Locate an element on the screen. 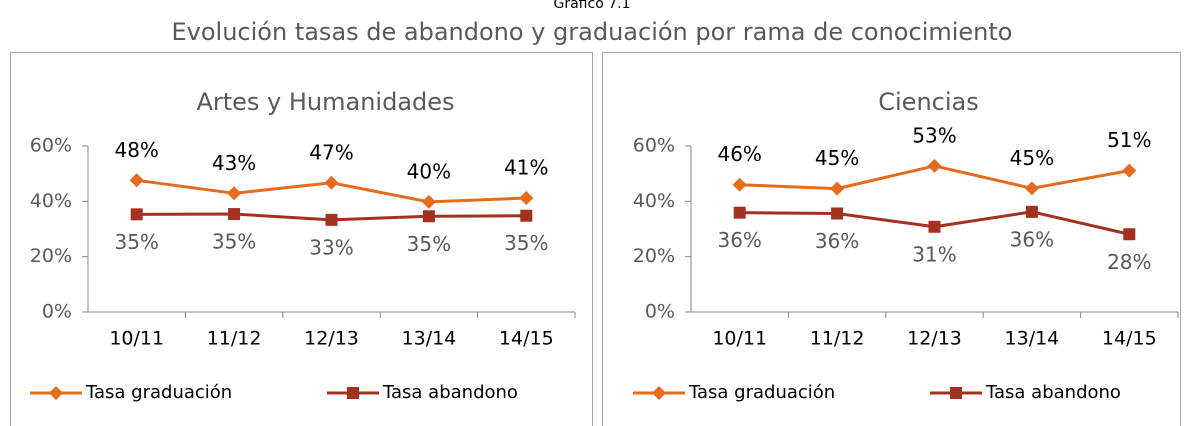 The width and height of the screenshot is (1184, 426). data-label: 41% is located at coordinates (526, 168).